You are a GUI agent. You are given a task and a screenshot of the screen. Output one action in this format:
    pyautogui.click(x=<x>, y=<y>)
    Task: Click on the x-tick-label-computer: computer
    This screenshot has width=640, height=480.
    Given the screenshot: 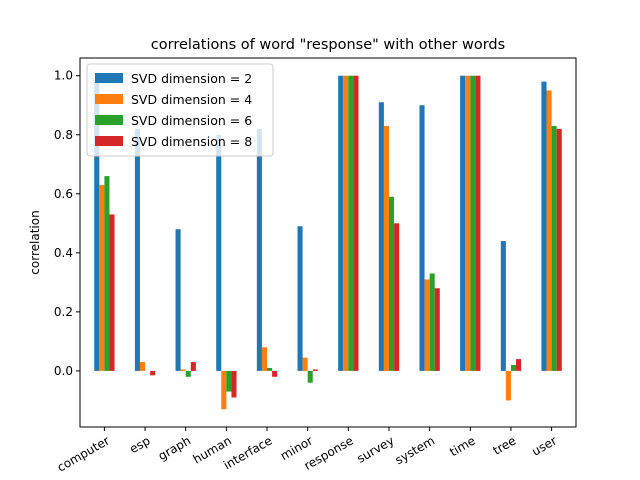 What is the action you would take?
    pyautogui.click(x=83, y=453)
    